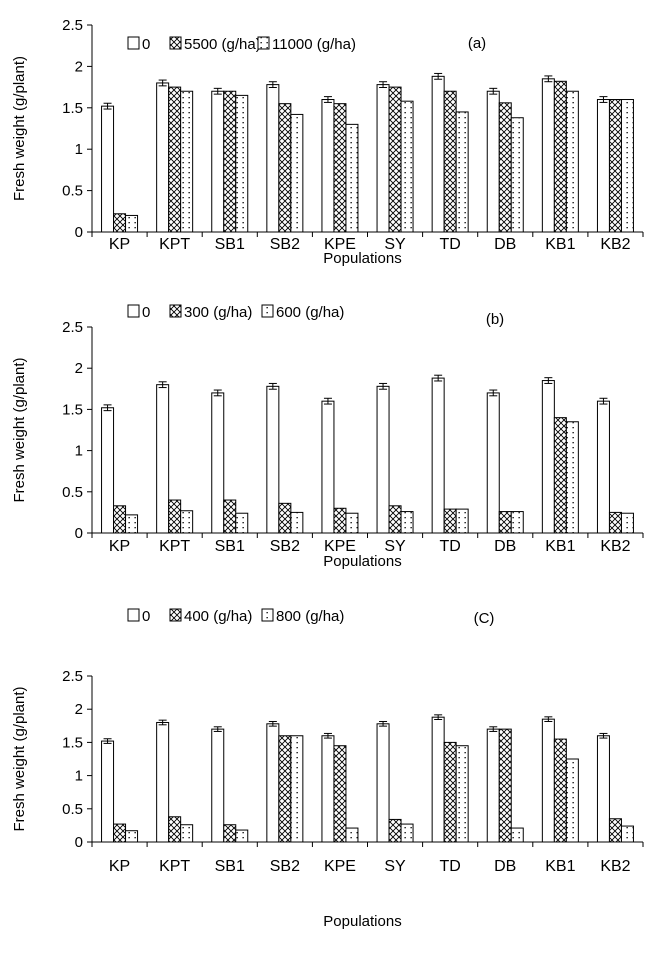 Image resolution: width=651 pixels, height=964 pixels. Describe the element at coordinates (218, 312) in the screenshot. I see `legend-label: 300 (g/ha)` at that location.